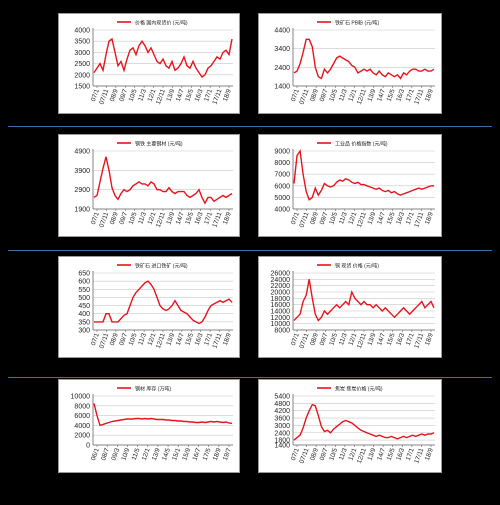 The width and height of the screenshot is (500, 505). Describe the element at coordinates (105, 454) in the screenshot. I see `x-tick-label: 08/7` at that location.